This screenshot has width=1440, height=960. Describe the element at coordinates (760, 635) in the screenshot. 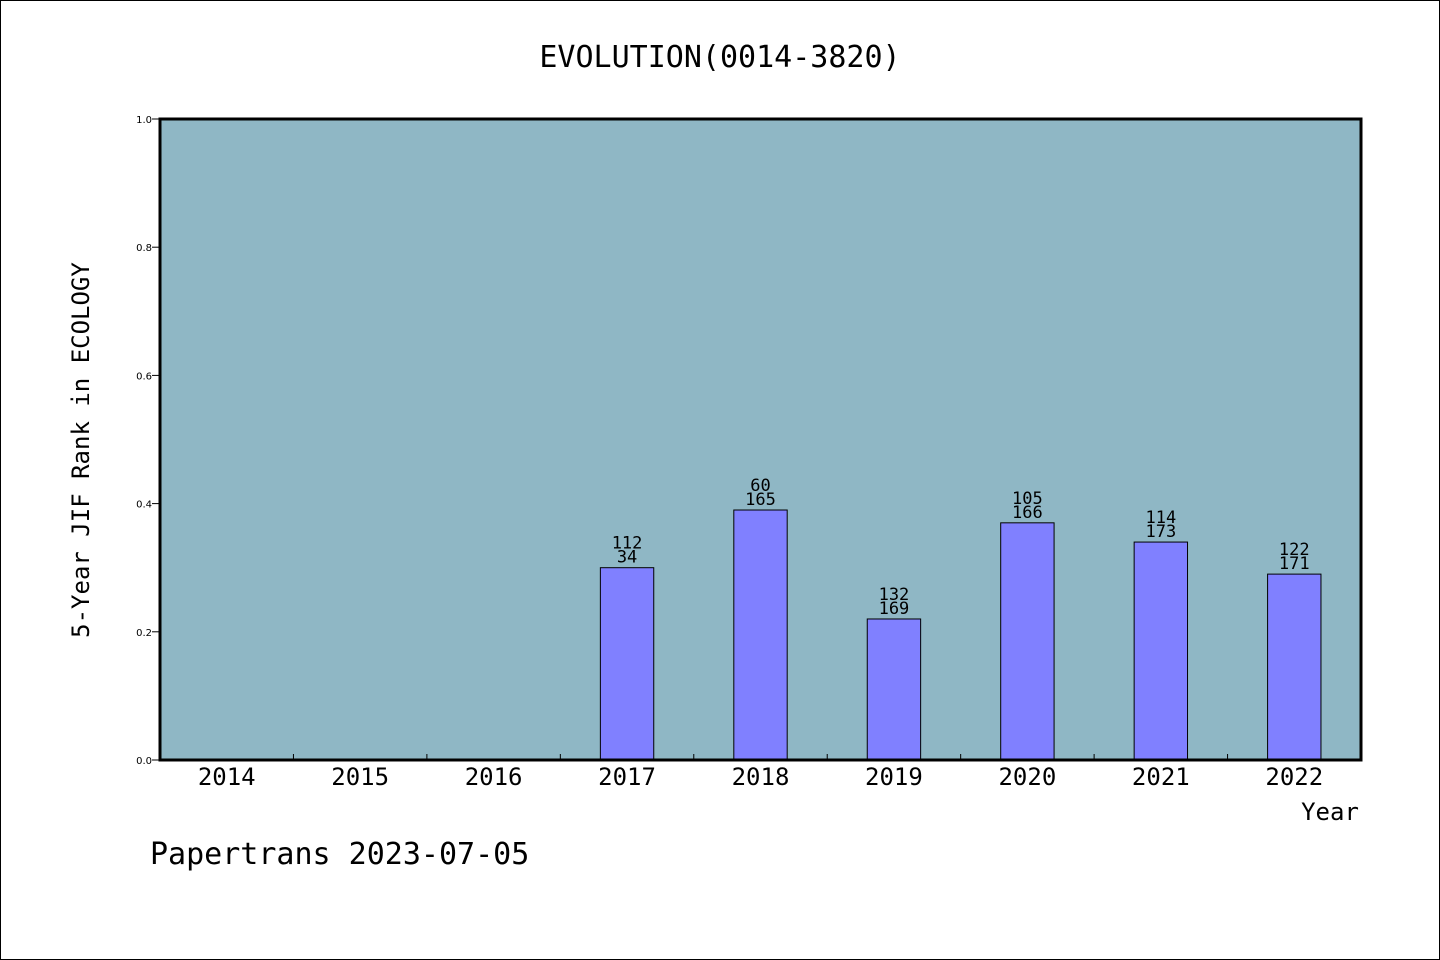

I see `bar-2018` at that location.